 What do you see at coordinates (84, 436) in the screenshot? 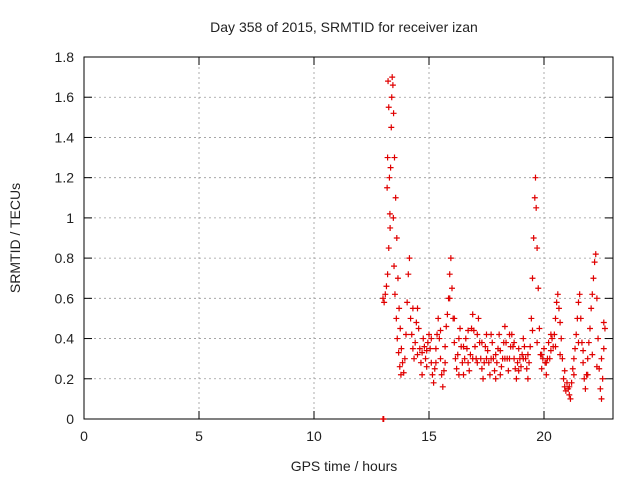
I see `x-tick-label: 0` at bounding box center [84, 436].